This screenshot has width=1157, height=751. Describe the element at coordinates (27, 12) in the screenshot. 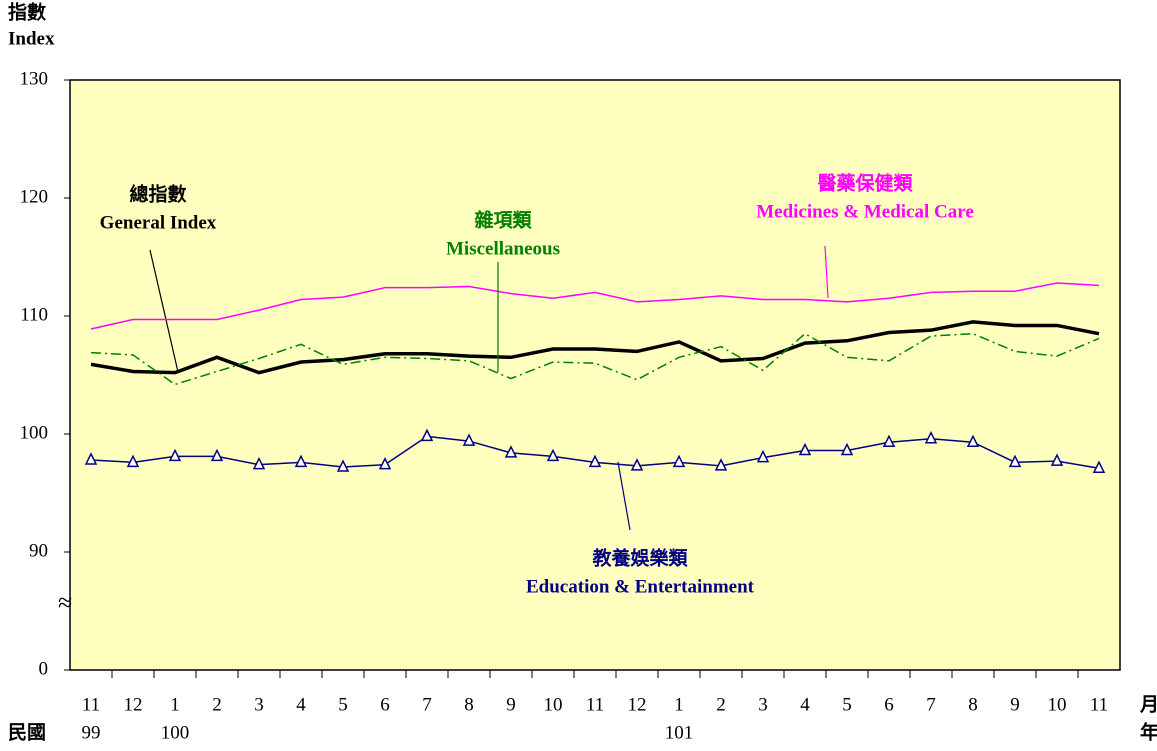

I see `y-label-zh: 指數` at that location.